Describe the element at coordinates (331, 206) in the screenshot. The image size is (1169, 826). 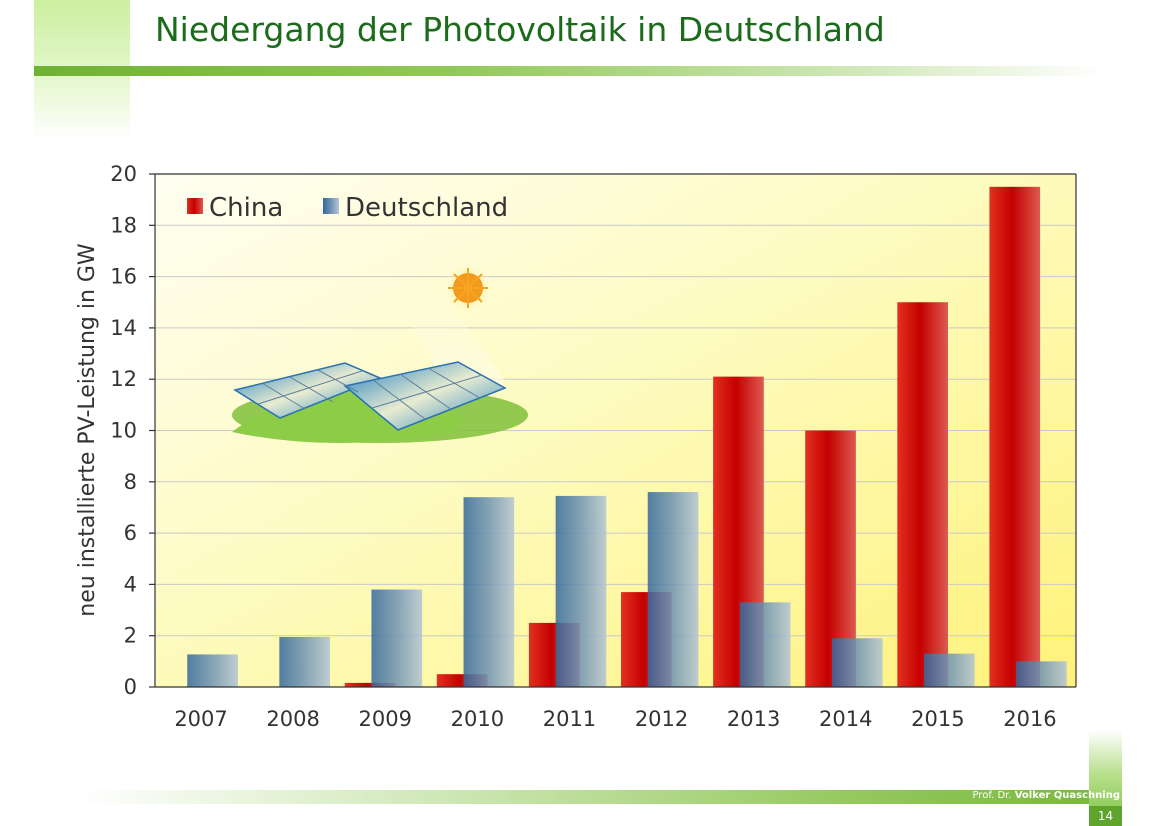
I see `legend-swatch-deutschland` at that location.